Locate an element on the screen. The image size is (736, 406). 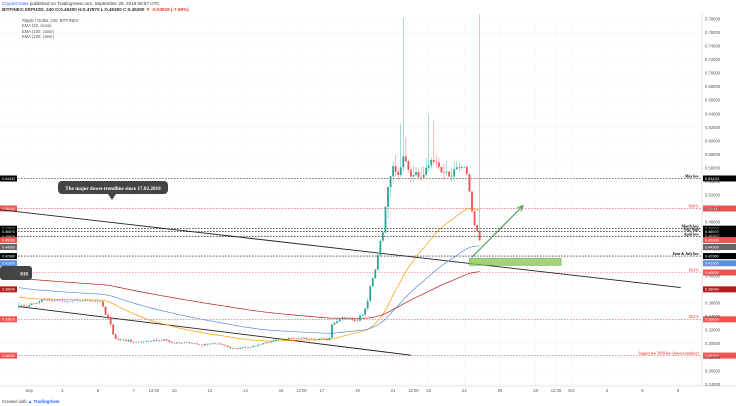
publisher-name: CryptoCrows is located at coordinates (15, 3).